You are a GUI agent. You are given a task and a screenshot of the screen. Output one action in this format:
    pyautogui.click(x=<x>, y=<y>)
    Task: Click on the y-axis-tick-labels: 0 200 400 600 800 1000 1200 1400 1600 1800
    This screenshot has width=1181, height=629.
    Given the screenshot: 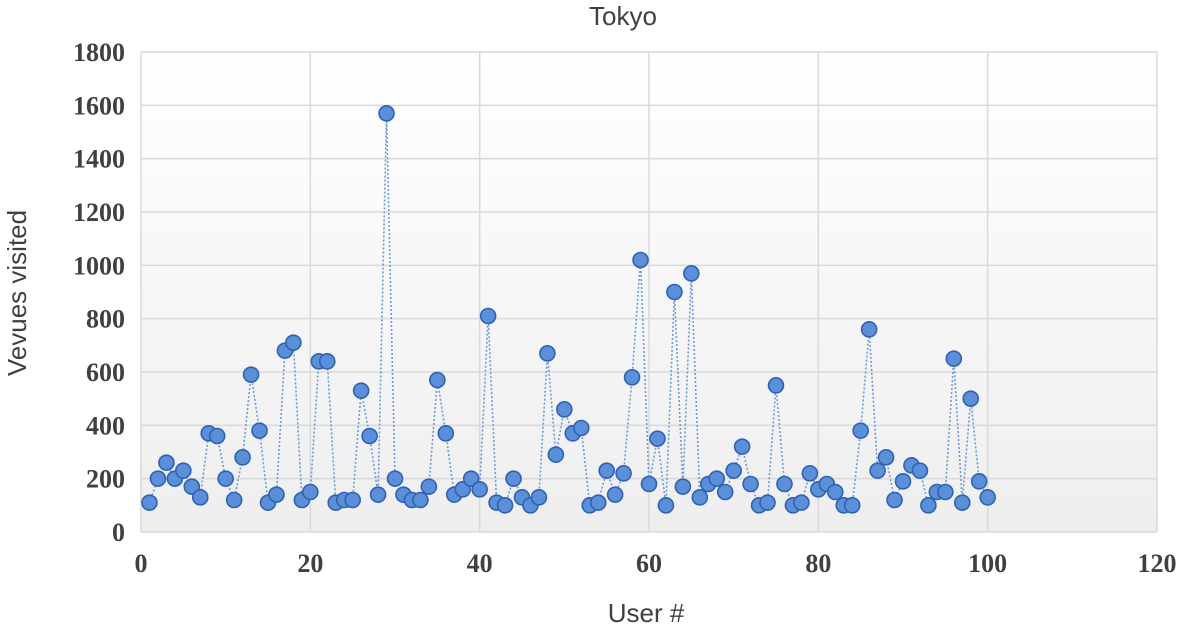 What is the action you would take?
    pyautogui.click(x=99, y=292)
    